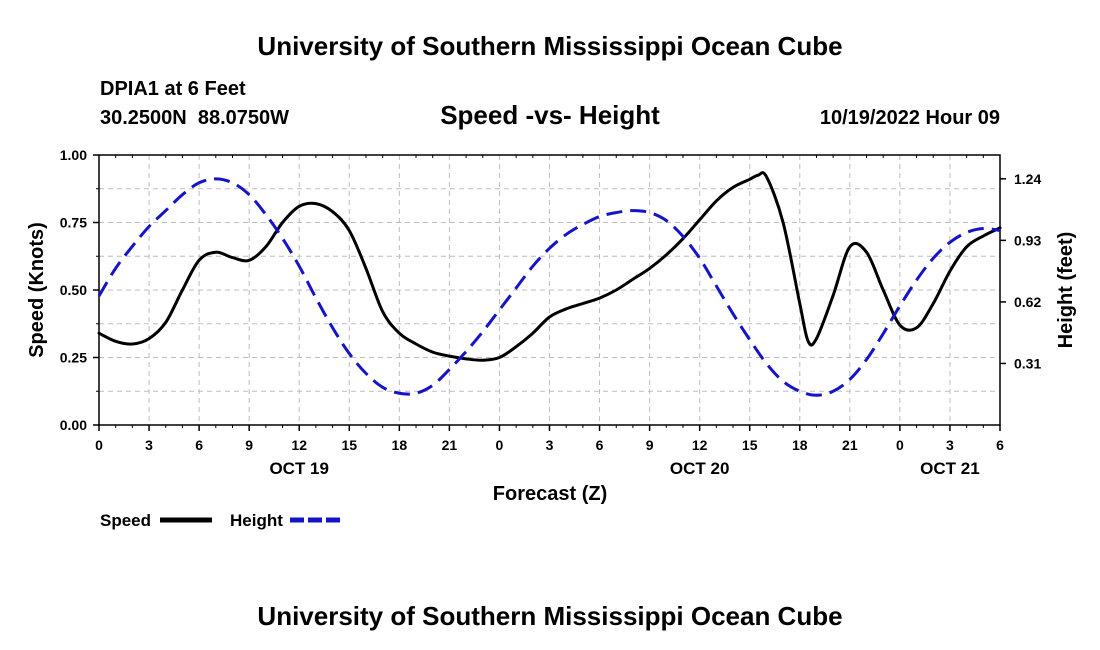 This screenshot has height=650, width=1100. Describe the element at coordinates (550, 115) in the screenshot. I see `chart-subtitle: Speed -vs- Height` at that location.